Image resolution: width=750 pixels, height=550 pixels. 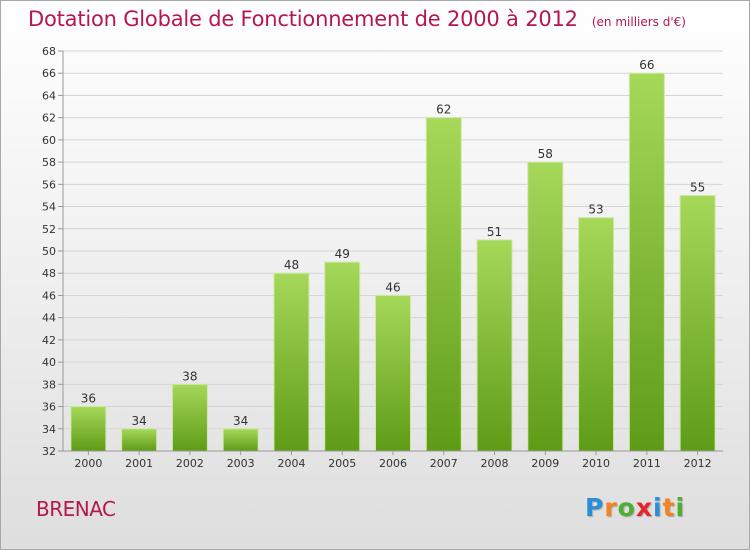 What do you see at coordinates (626, 507) in the screenshot?
I see `logo-letter: o` at bounding box center [626, 507].